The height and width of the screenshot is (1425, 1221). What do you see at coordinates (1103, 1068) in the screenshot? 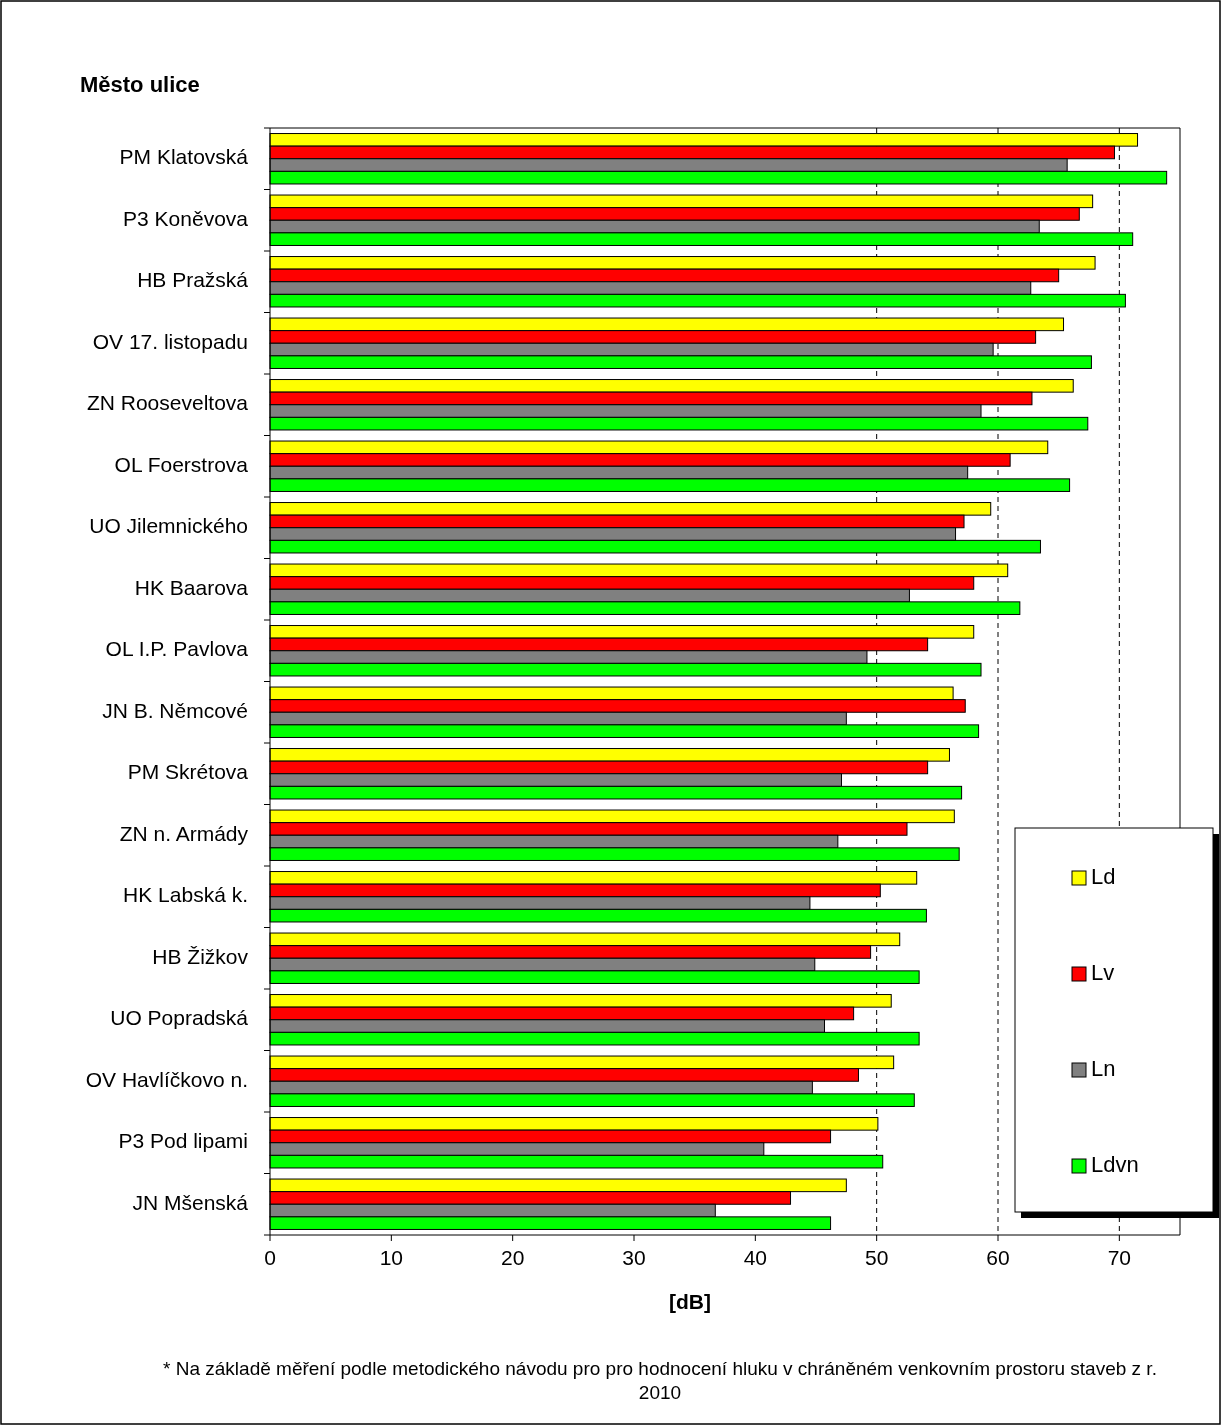
I see `legend-label: Ln` at bounding box center [1103, 1068].